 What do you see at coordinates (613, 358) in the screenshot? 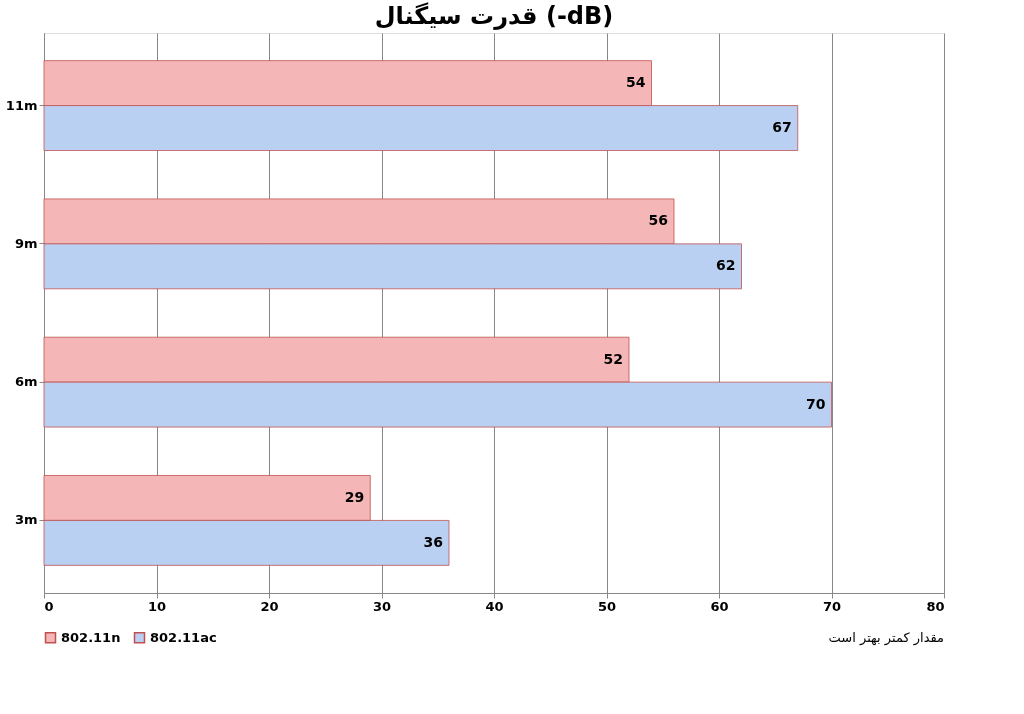
I see `data-label: 52` at bounding box center [613, 358].